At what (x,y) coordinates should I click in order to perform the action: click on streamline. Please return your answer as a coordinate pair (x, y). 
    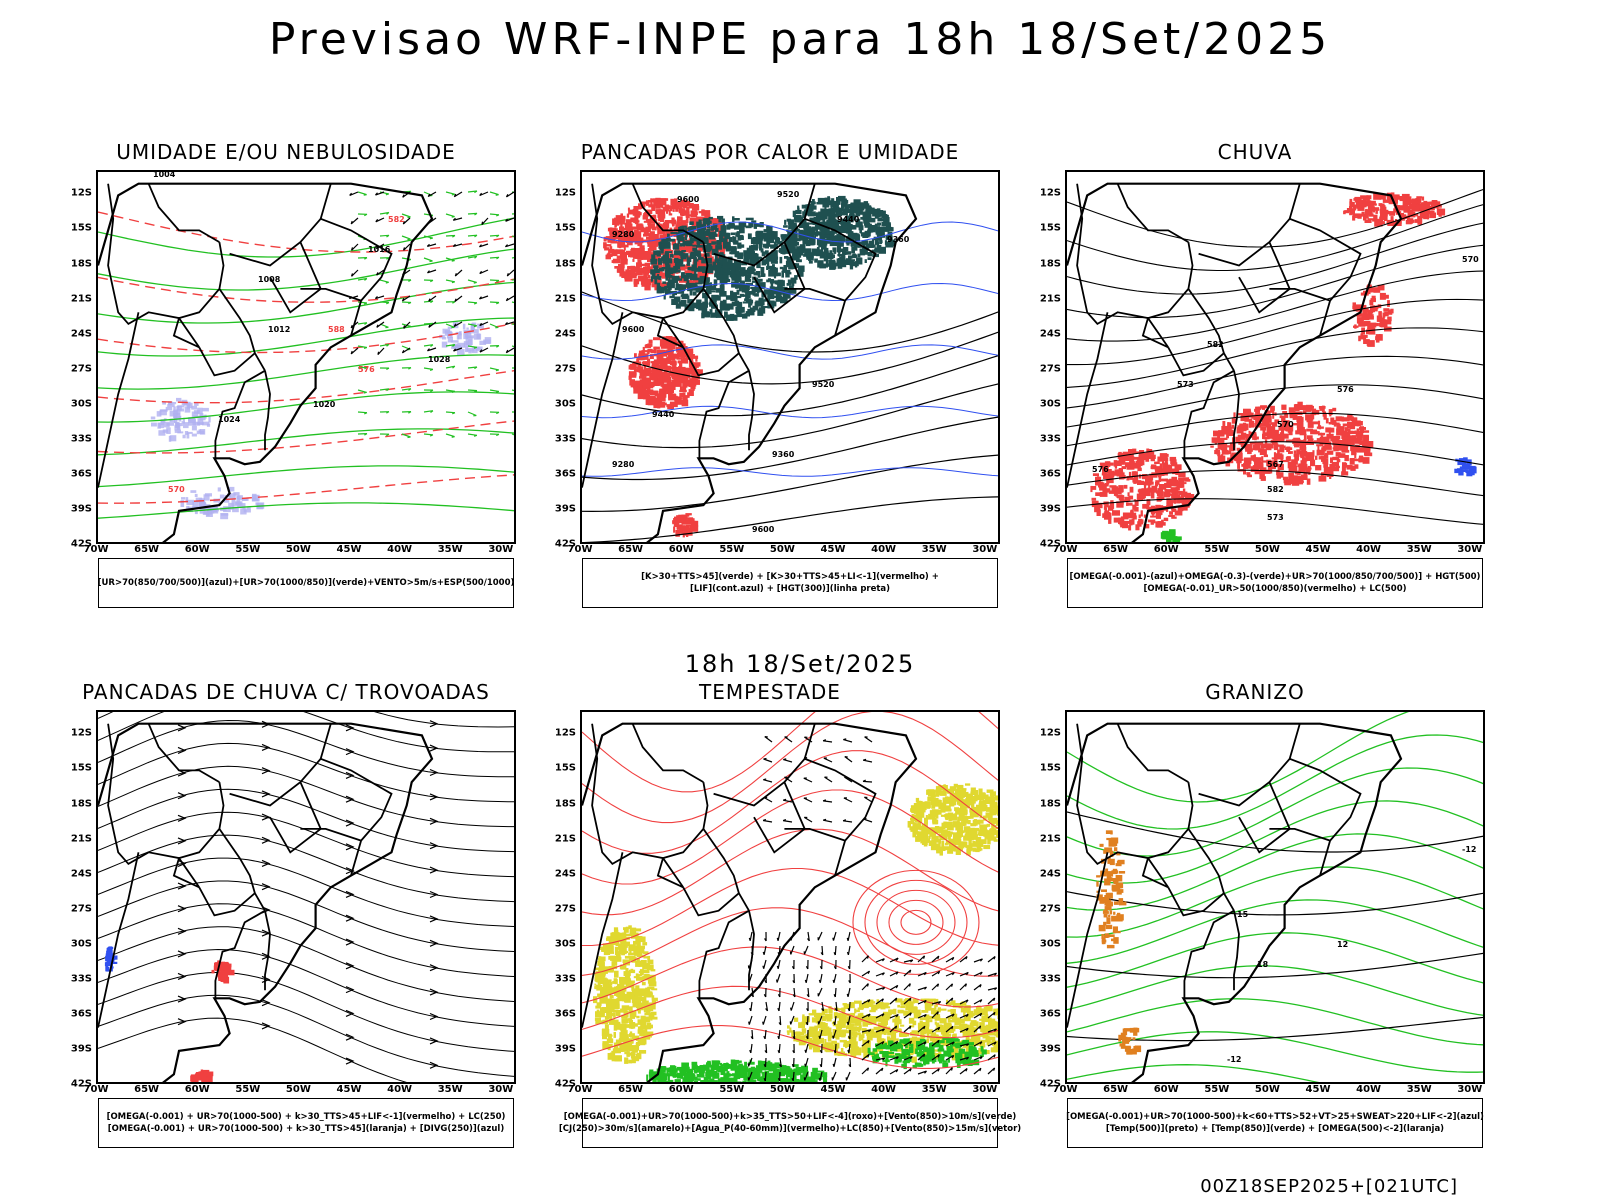
    Looking at the image, I should click on (306, 964).